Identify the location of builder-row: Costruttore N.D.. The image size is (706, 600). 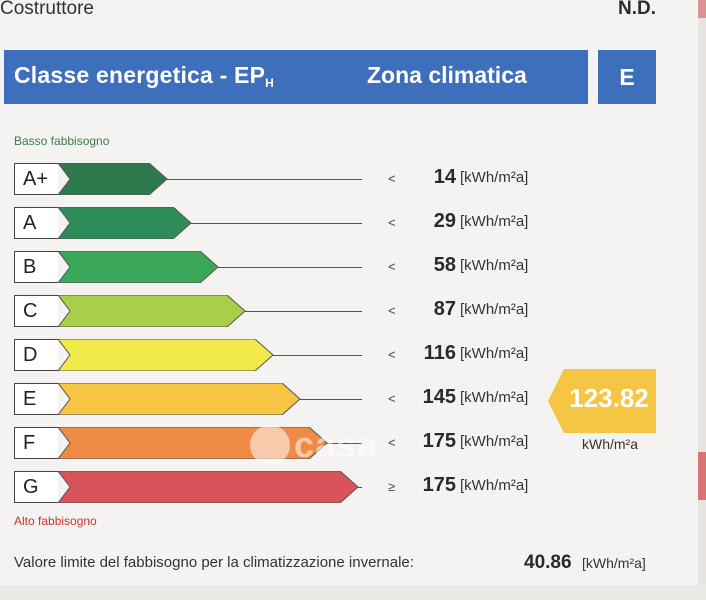
(335, 14).